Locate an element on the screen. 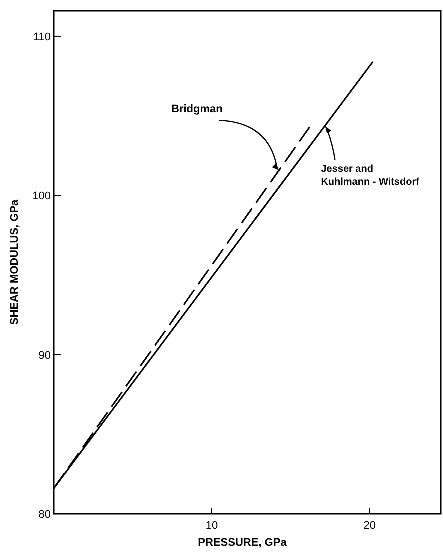 This screenshot has width=443, height=552. y-tick-label: 80 is located at coordinates (44, 515).